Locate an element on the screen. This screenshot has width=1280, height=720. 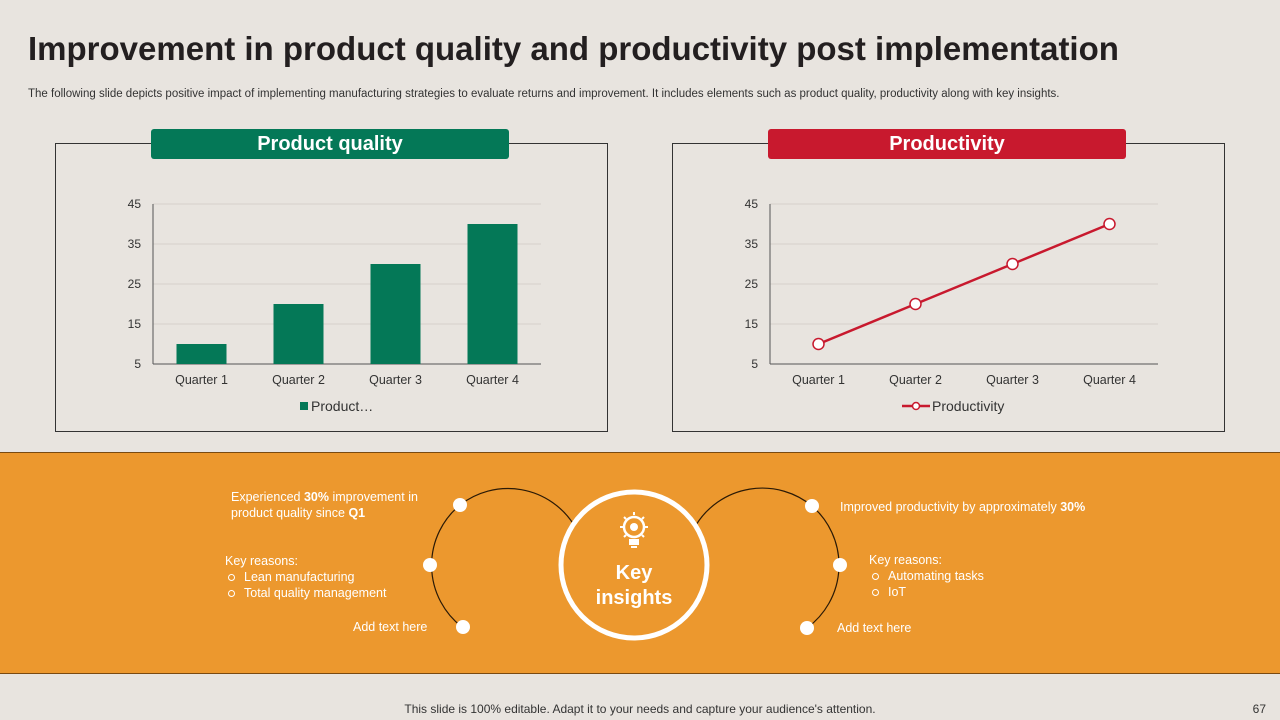
legend-swatch is located at coordinates (304, 406).